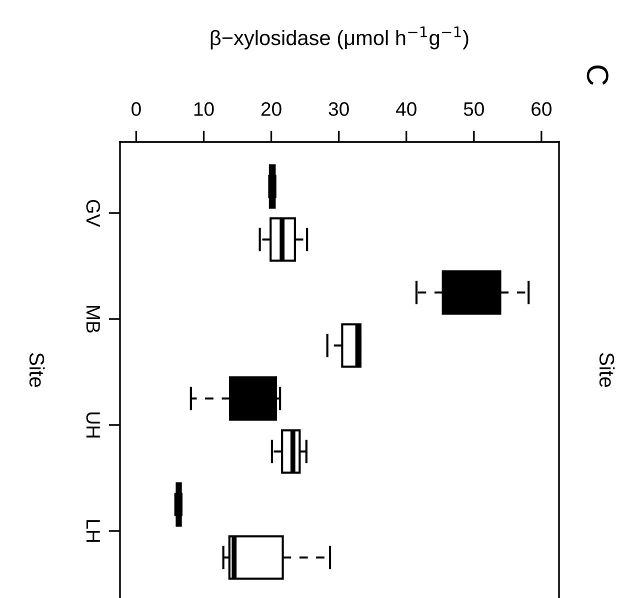 The image size is (628, 598). What do you see at coordinates (204, 109) in the screenshot?
I see `x-tick-label: 10` at bounding box center [204, 109].